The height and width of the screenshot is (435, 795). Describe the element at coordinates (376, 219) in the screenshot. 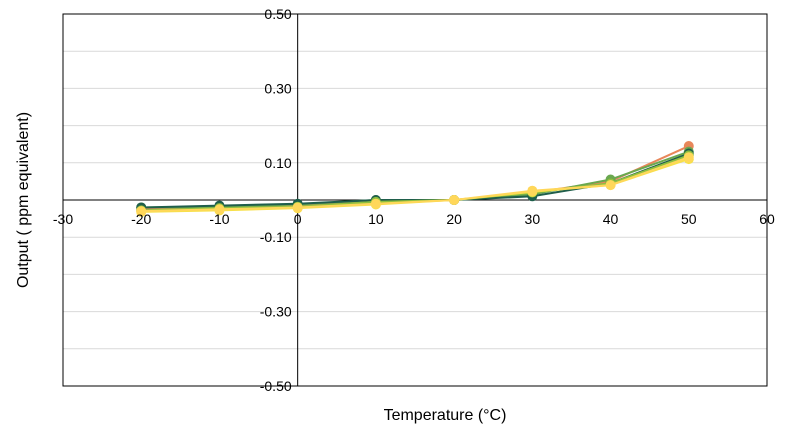

I see `x-tick-label: 10` at that location.